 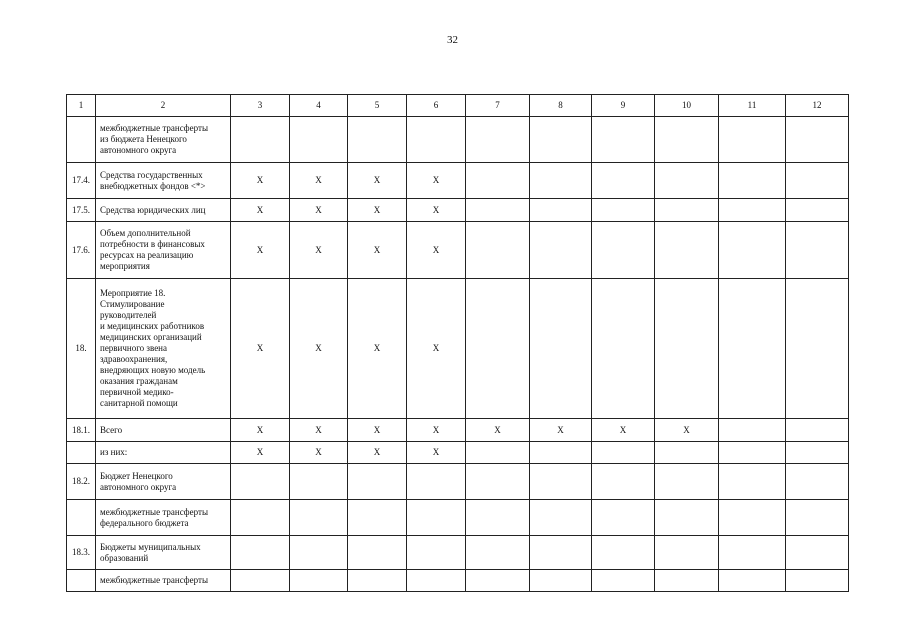 What do you see at coordinates (81, 348) in the screenshot?
I see `row-number: 18.` at bounding box center [81, 348].